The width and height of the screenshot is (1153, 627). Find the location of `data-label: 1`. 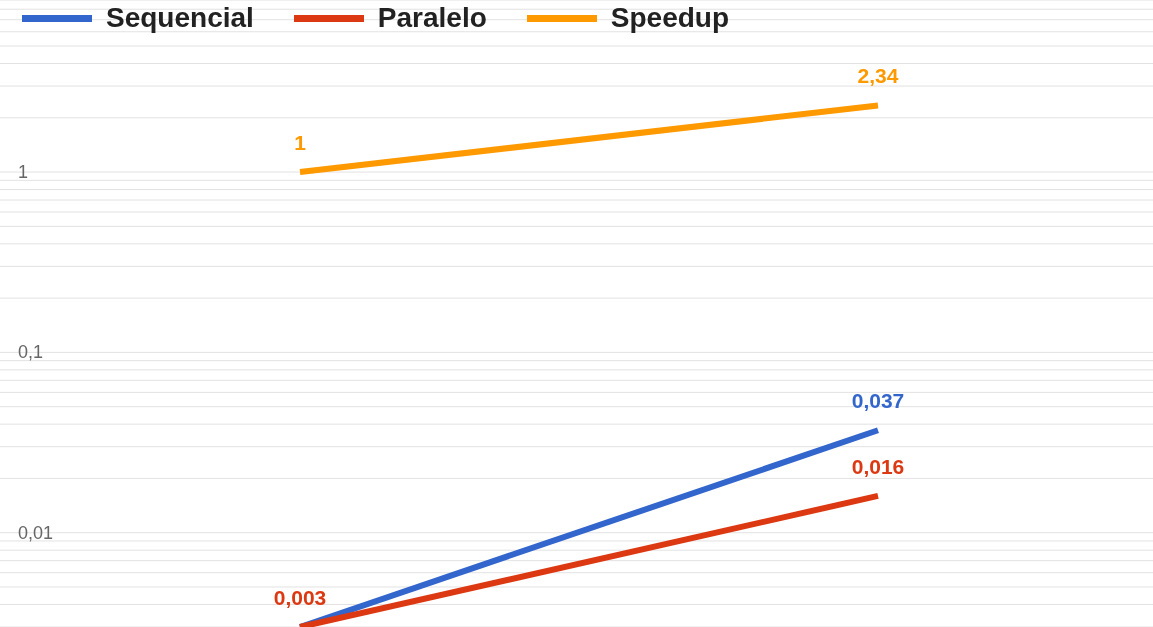

data-label: 1 is located at coordinates (300, 143).